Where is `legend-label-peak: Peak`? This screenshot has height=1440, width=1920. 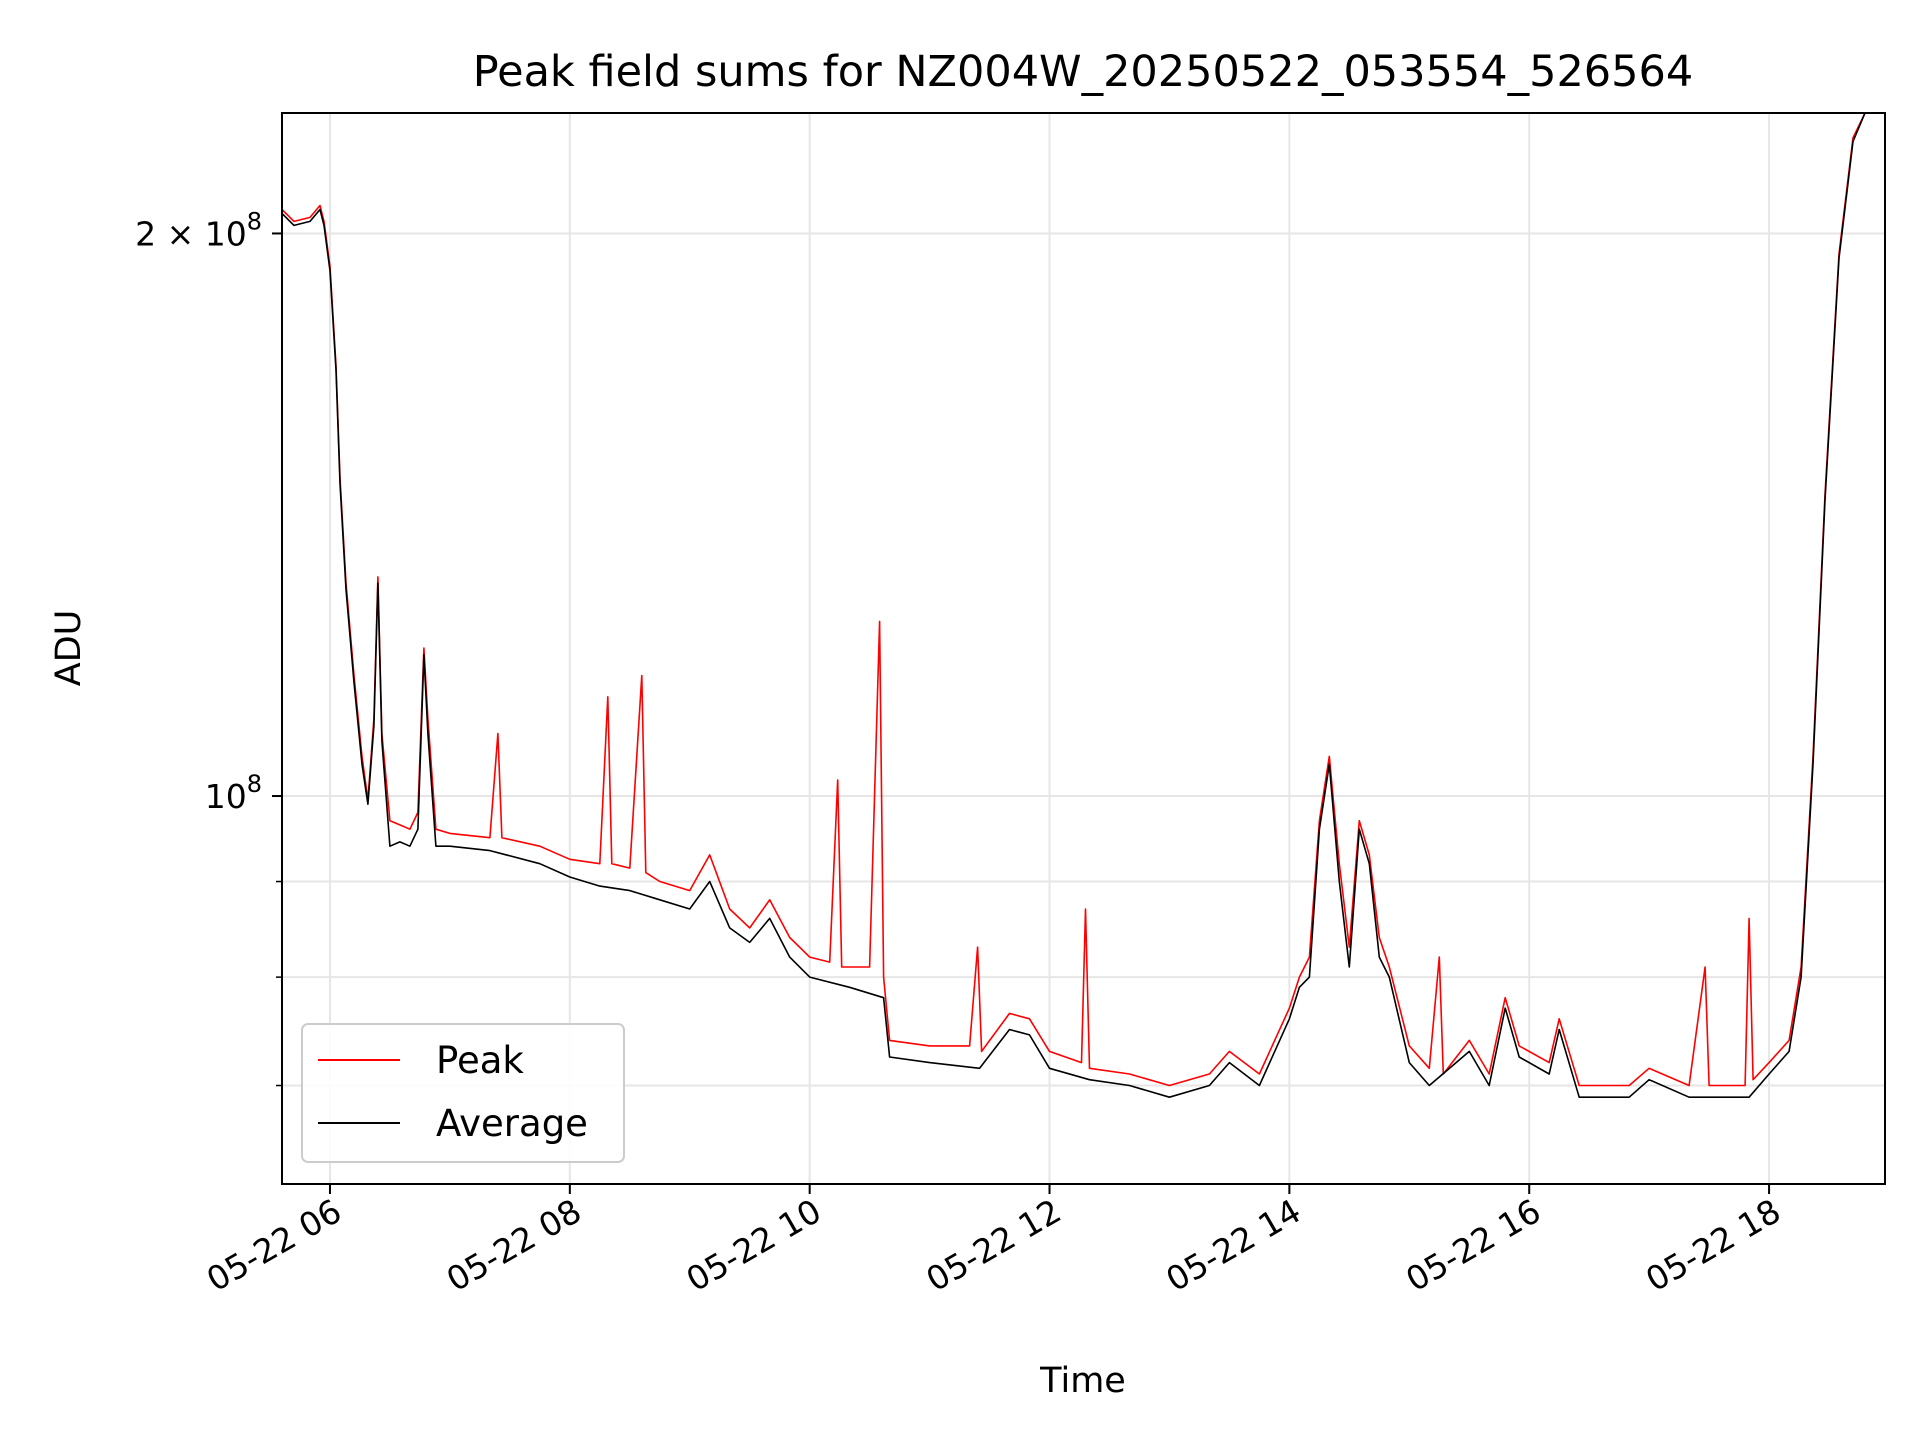
legend-label-peak: Peak is located at coordinates (480, 1060).